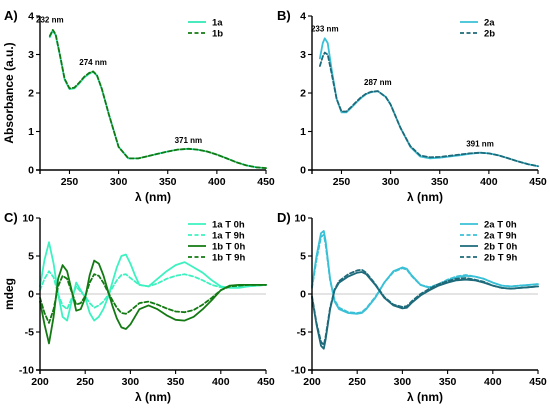 This screenshot has height=409, width=550. Describe the element at coordinates (342, 182) in the screenshot. I see `panel-2-x-tick-label-250: 250` at that location.